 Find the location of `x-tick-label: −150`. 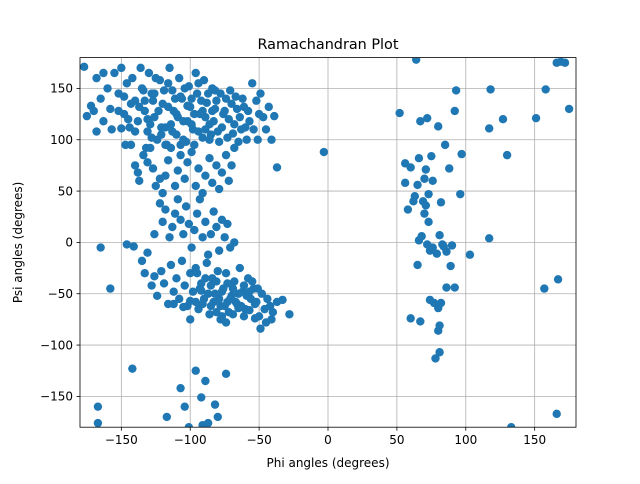

x-tick-label: −150 is located at coordinates (121, 440).